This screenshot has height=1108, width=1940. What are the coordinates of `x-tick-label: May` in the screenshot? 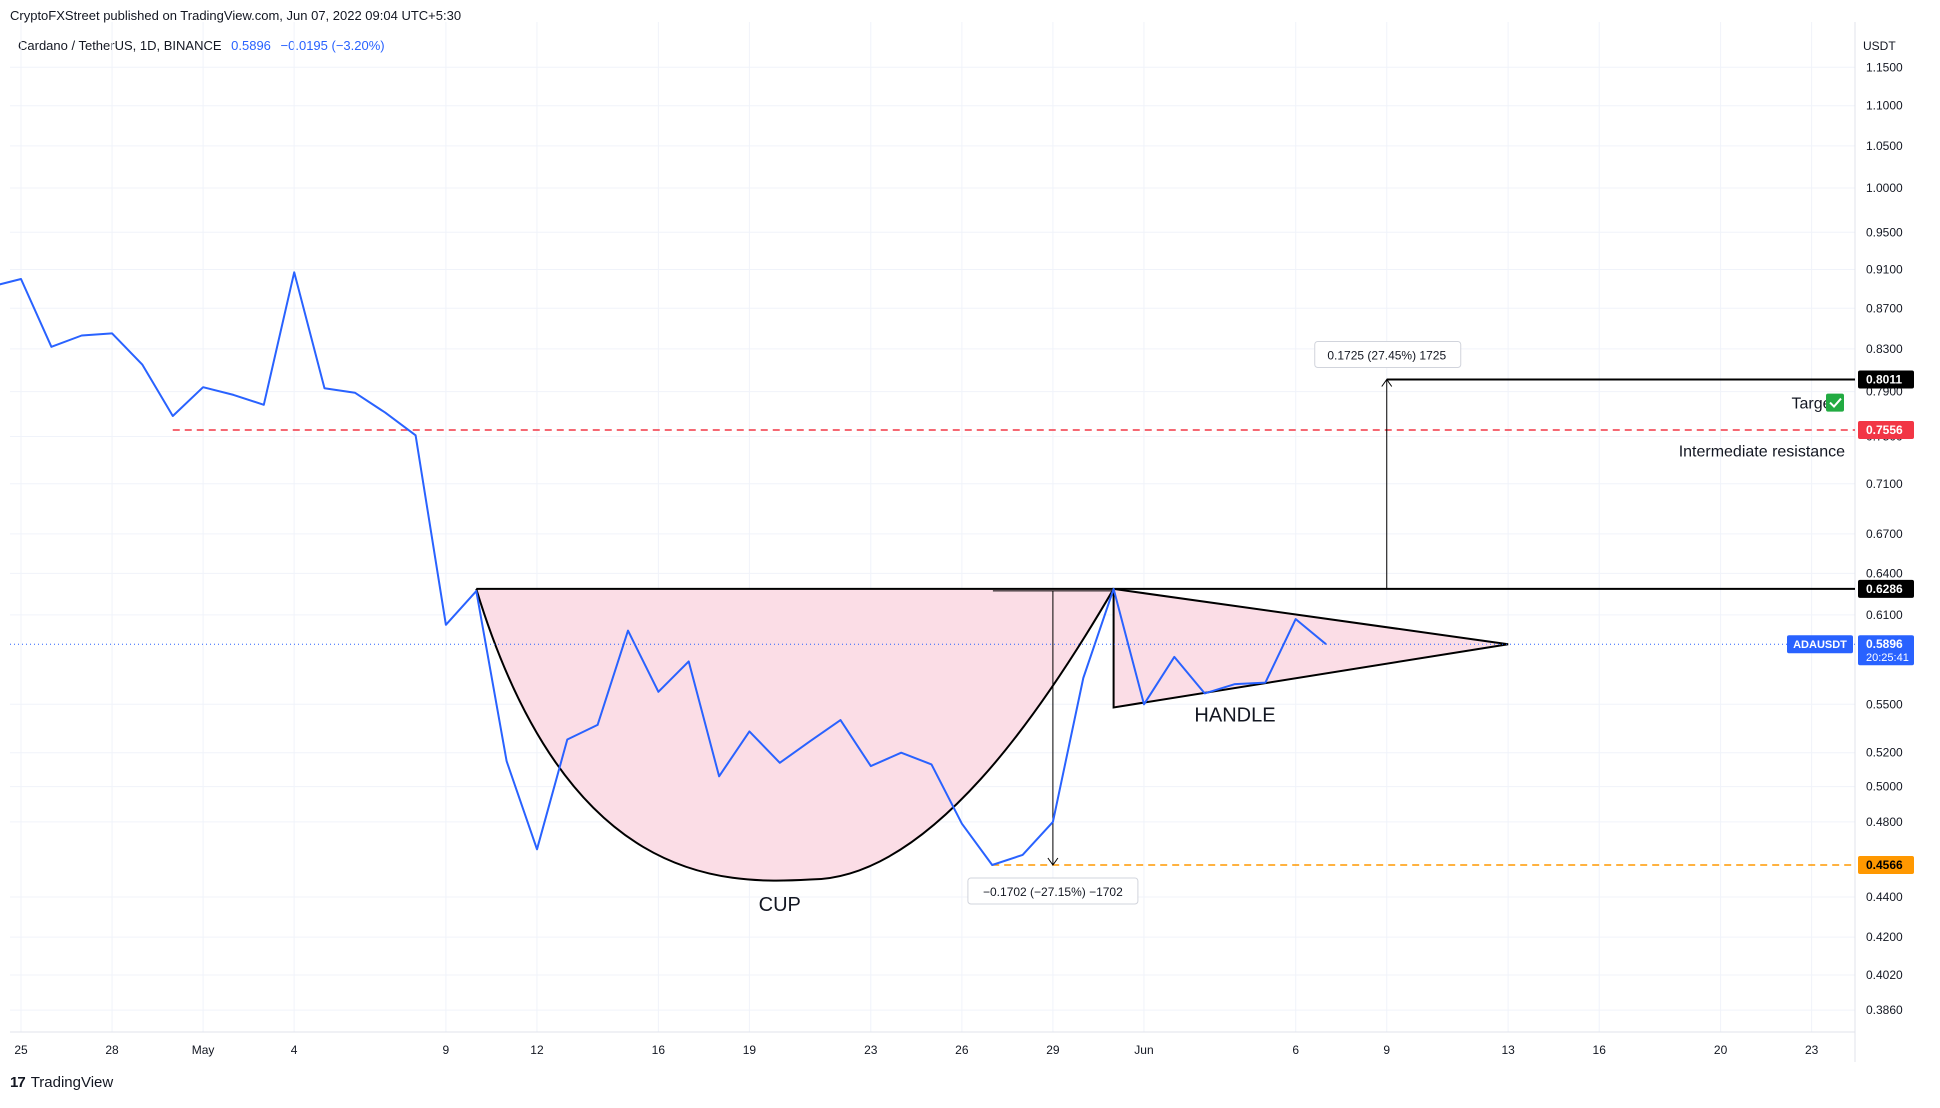 It's located at (203, 1050).